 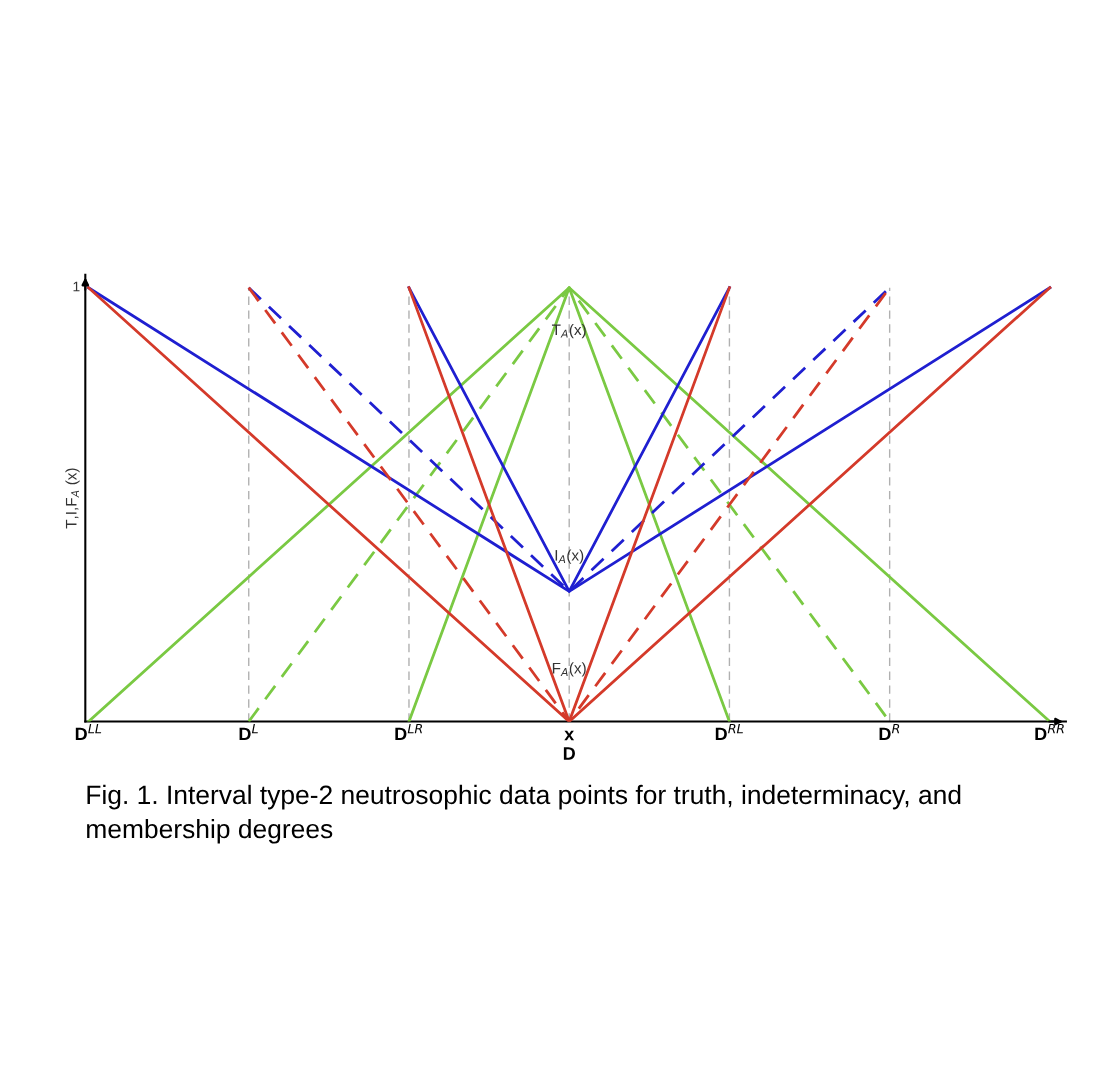 What do you see at coordinates (88, 732) in the screenshot?
I see `x-tick-label: D$^{LL}$` at bounding box center [88, 732].